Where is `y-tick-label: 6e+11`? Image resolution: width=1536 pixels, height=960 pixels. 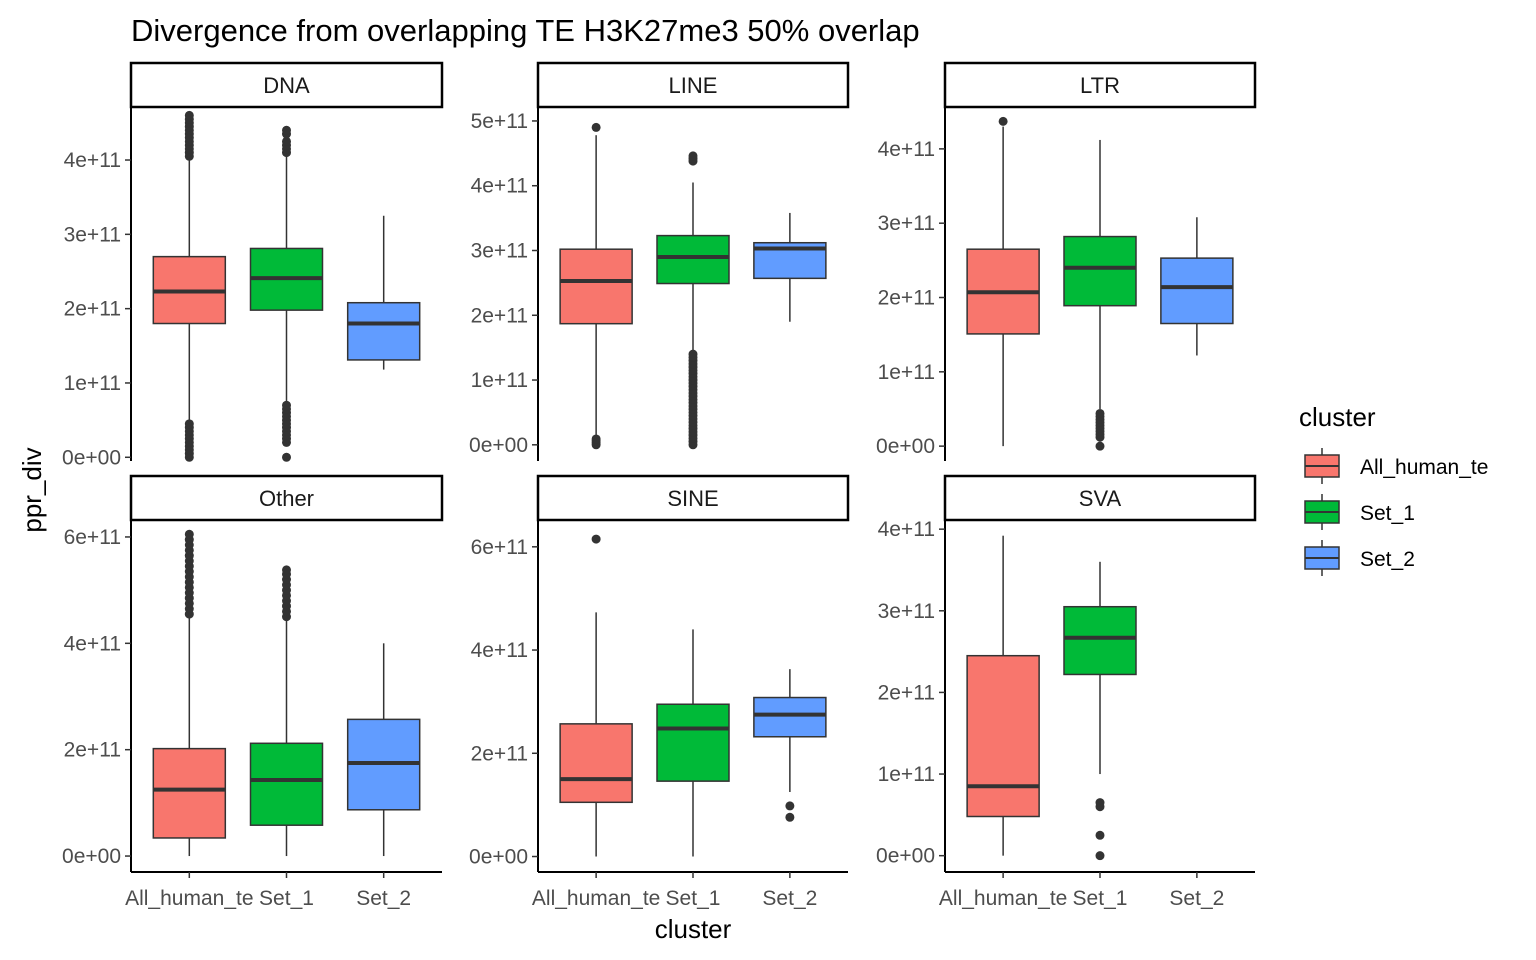
y-tick-label: 6e+11 is located at coordinates (499, 547).